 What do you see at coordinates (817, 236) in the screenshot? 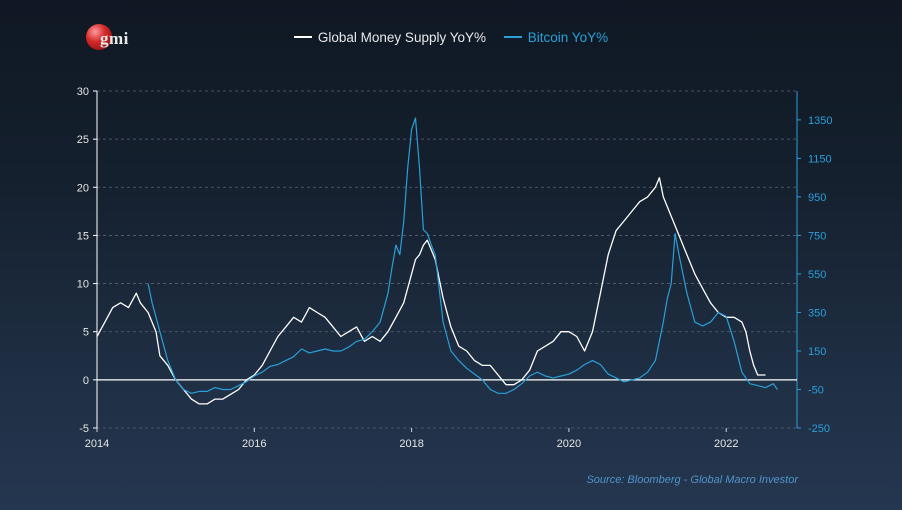
I see `right-tick-label: 750` at bounding box center [817, 236].